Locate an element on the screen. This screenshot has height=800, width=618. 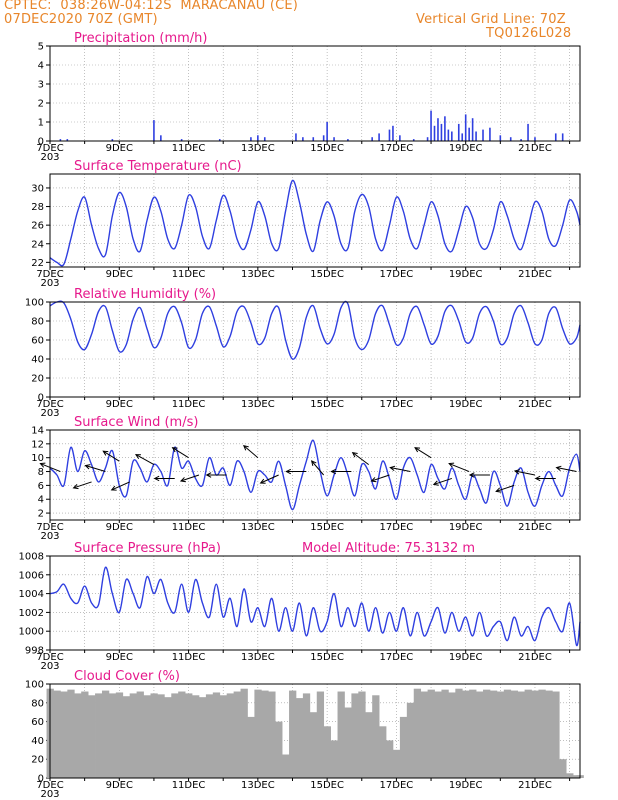
cloud-xtick-label: 7DEC is located at coordinates (49, 785).